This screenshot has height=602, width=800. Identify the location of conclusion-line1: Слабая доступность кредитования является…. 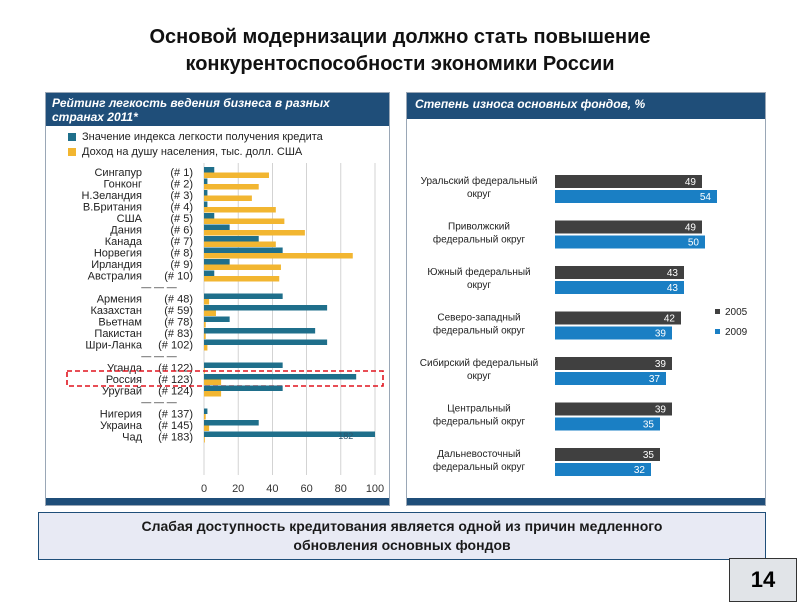
(402, 526).